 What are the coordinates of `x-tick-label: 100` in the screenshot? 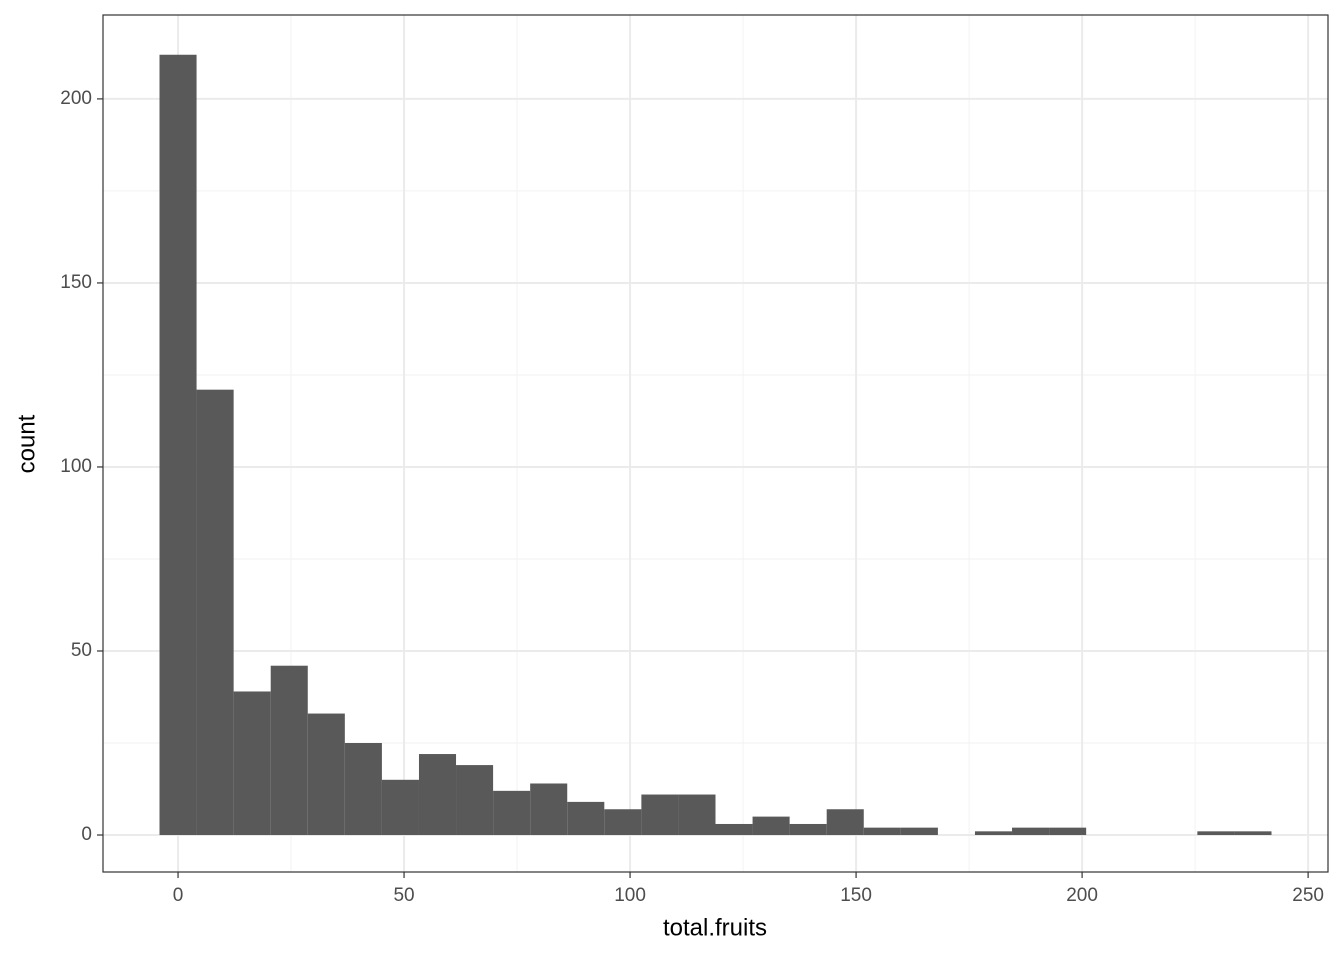 It's located at (630, 895).